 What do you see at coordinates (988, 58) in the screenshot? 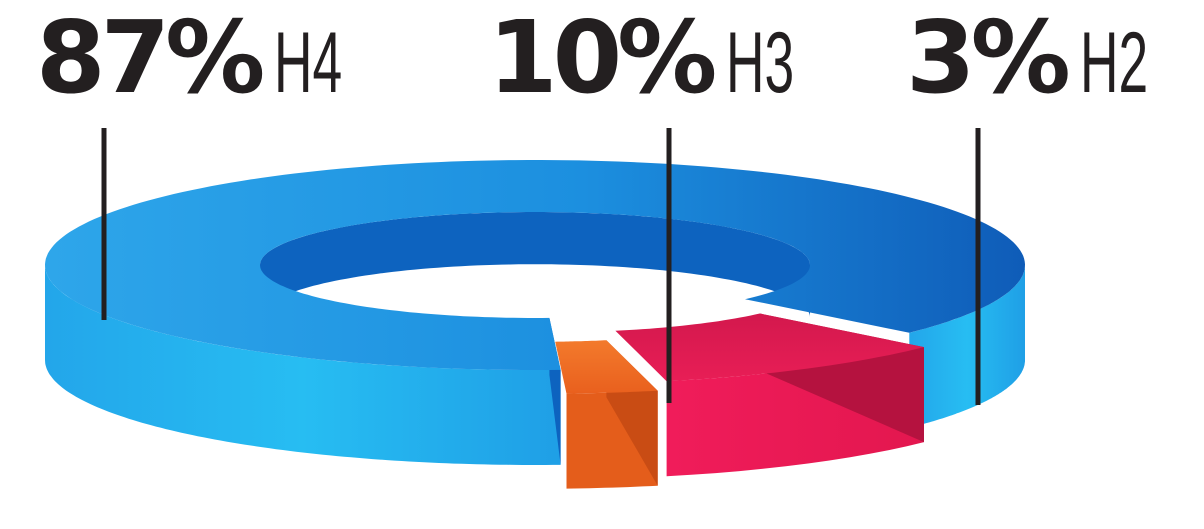
I see `data-label-percent-h2: 3%` at bounding box center [988, 58].